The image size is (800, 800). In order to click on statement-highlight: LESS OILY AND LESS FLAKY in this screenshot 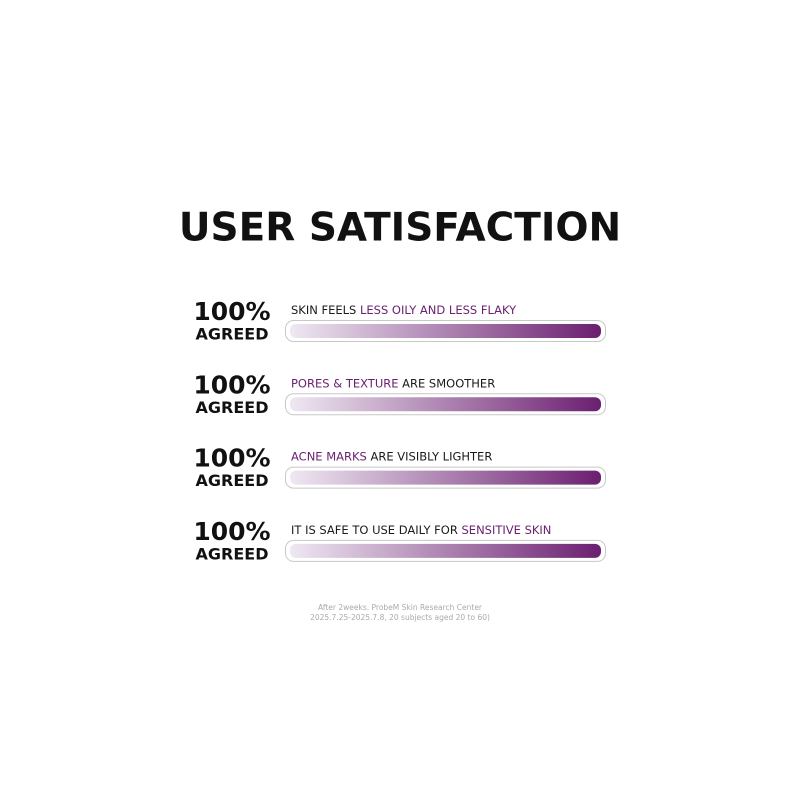, I will do `click(438, 310)`.